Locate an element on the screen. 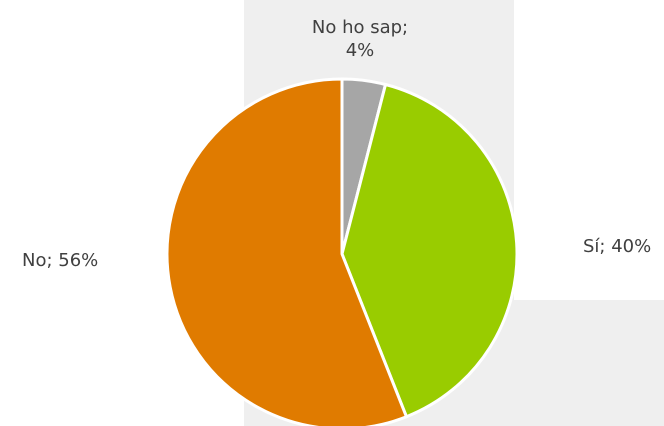  slice-label-no: No; 56% is located at coordinates (60, 260).